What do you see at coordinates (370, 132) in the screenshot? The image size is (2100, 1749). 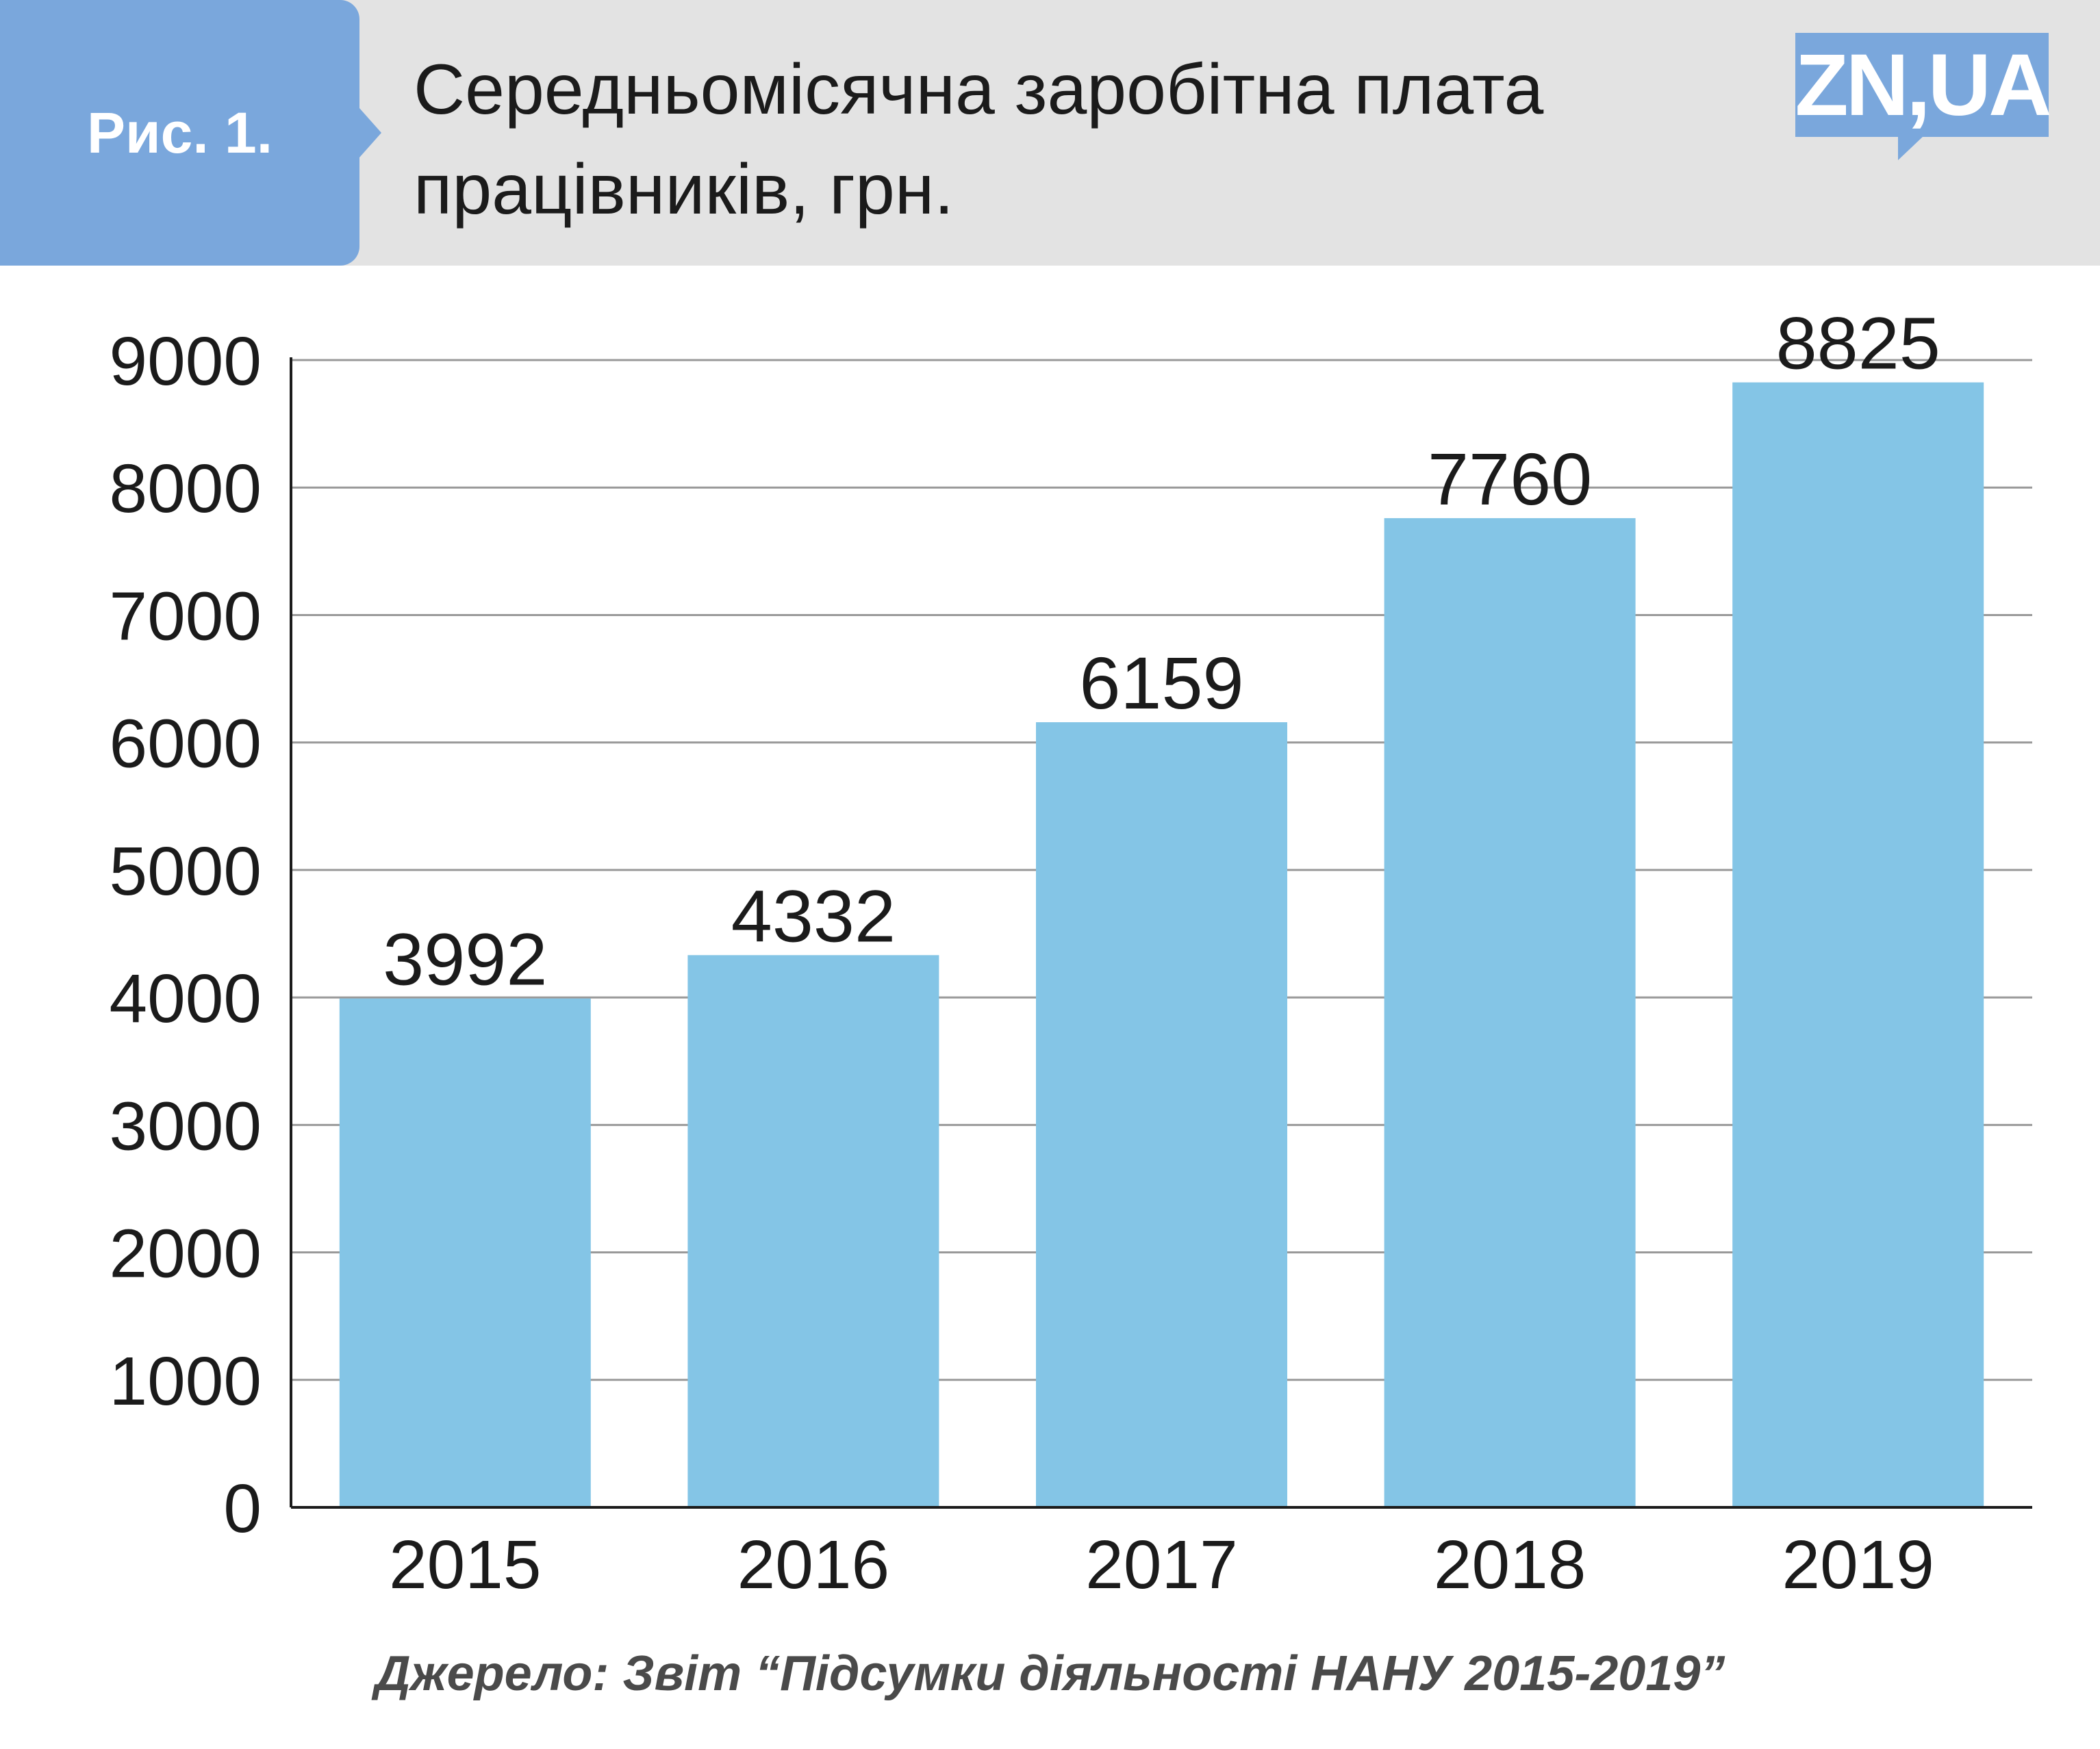 I see `figure-tab-pointer` at bounding box center [370, 132].